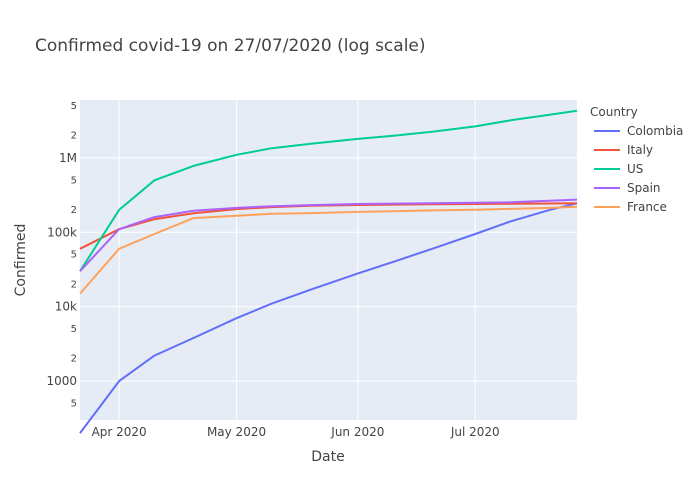  I want to click on legend: Country Colombia Italy US Spain France, so click(636, 159).